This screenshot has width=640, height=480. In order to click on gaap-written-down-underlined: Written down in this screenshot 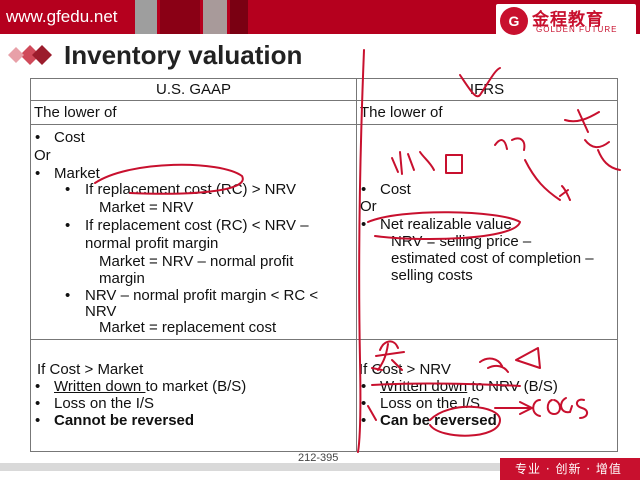, I will do `click(100, 386)`.